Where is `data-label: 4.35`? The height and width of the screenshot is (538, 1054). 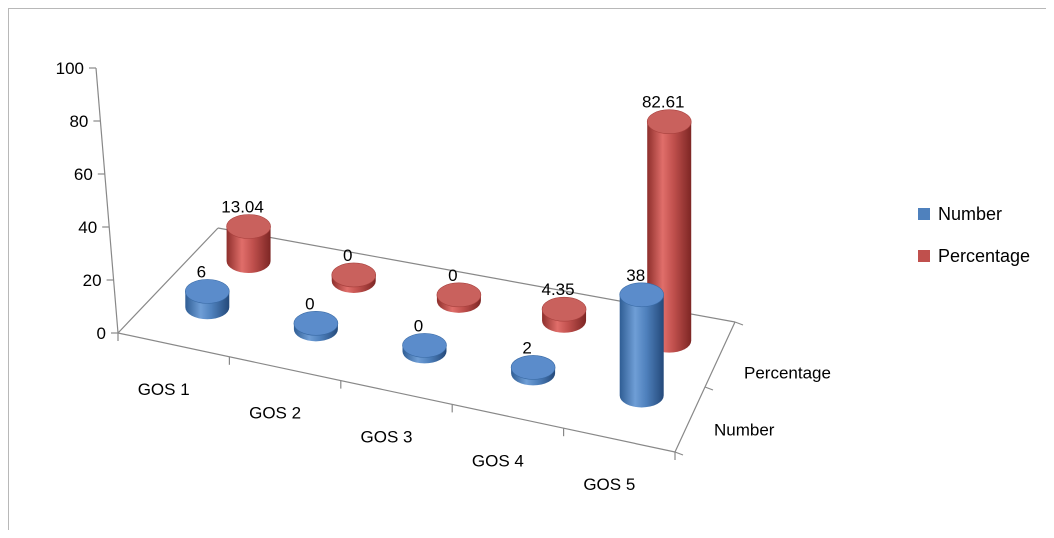 data-label: 4.35 is located at coordinates (558, 289).